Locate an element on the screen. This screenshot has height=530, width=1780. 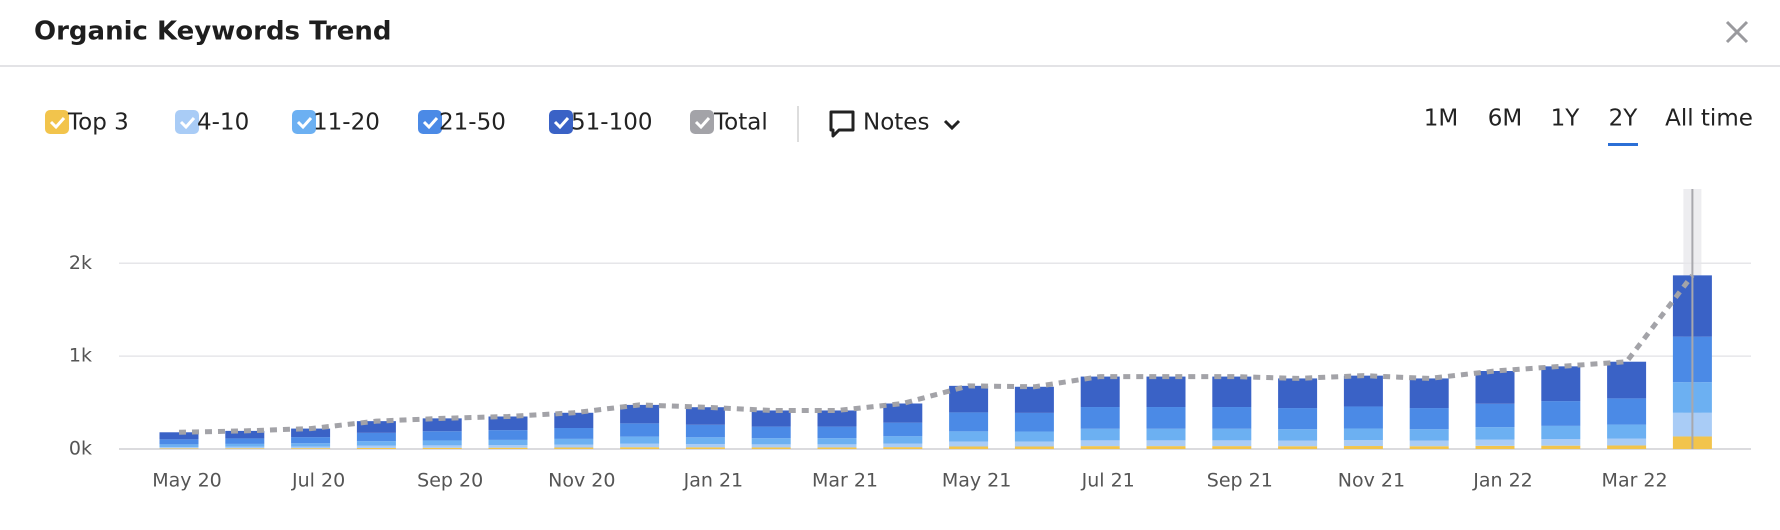
legend-label: Total is located at coordinates (740, 123).